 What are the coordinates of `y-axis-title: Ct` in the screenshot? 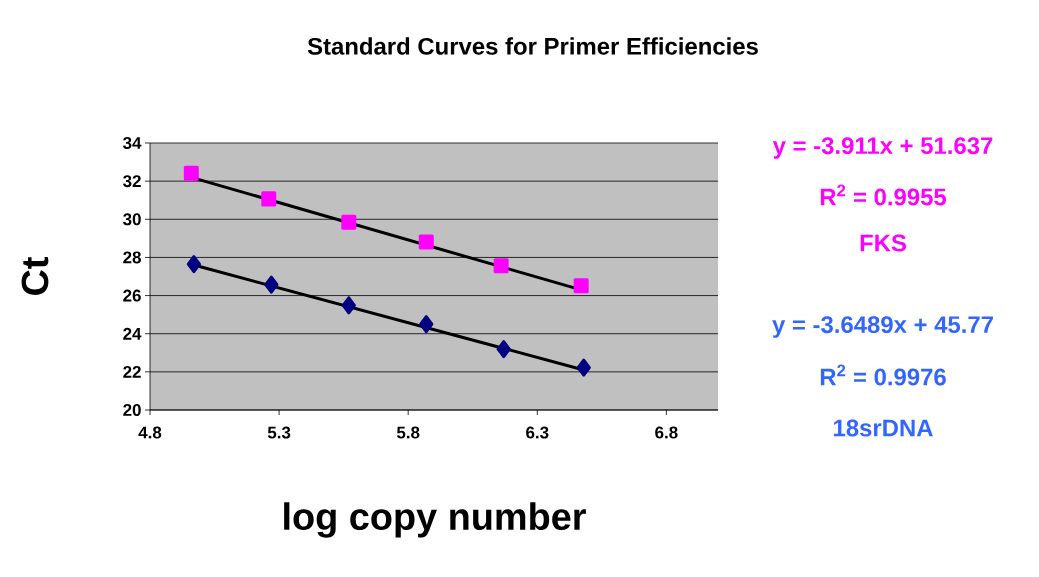 It's located at (35, 276).